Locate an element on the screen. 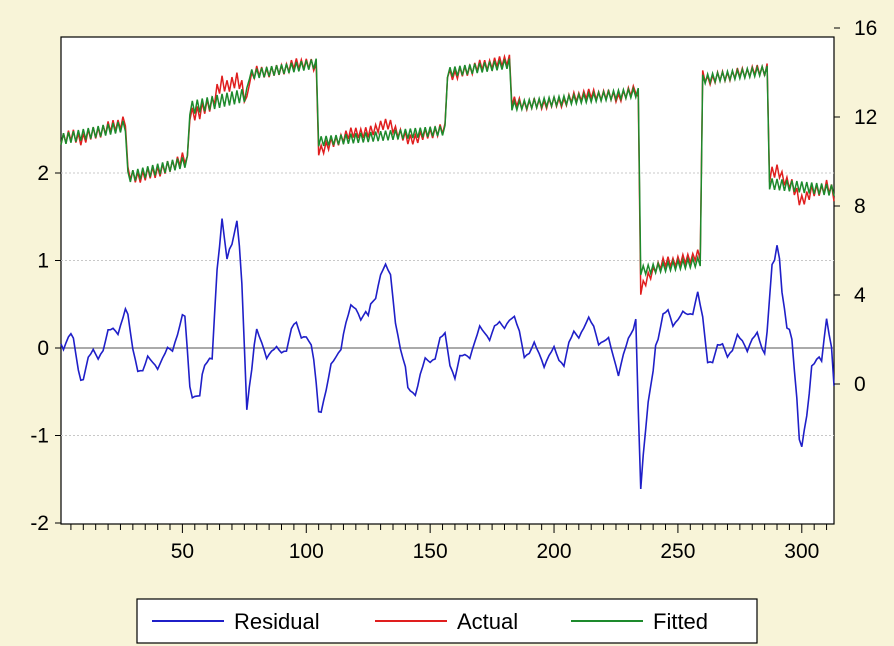 The height and width of the screenshot is (646, 894). x-tick-label-100: 100 is located at coordinates (306, 551).